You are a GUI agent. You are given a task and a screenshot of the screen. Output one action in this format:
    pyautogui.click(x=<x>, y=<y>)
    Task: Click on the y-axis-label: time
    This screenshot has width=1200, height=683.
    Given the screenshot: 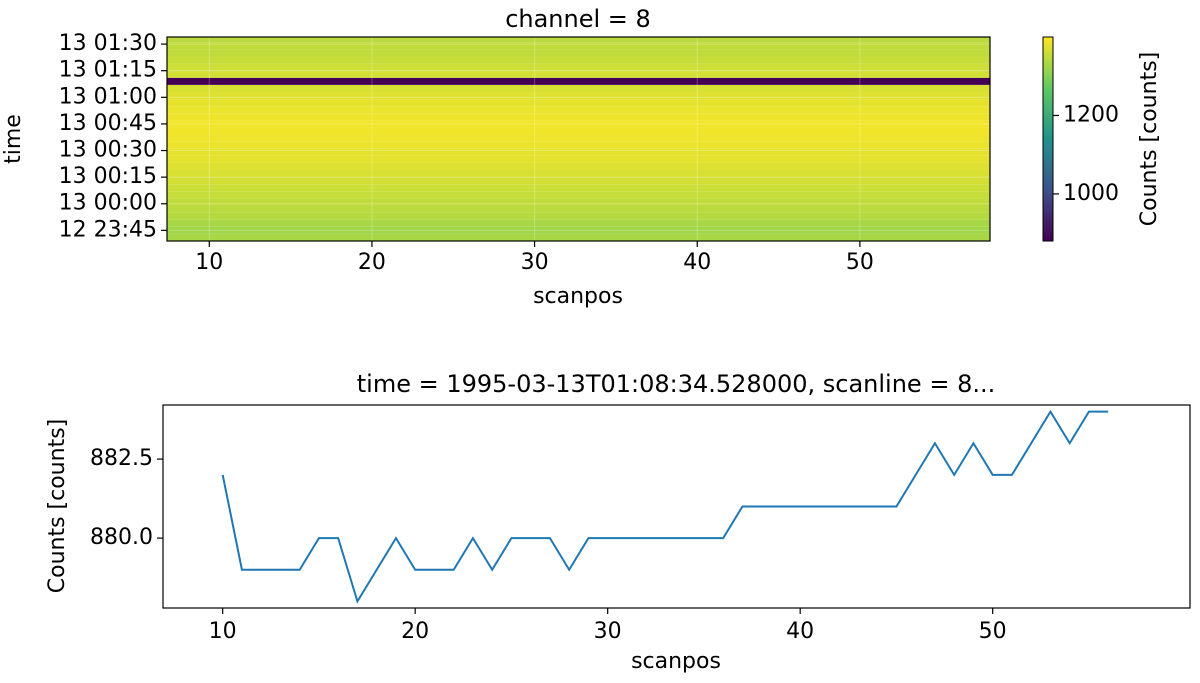 What is the action you would take?
    pyautogui.click(x=13, y=139)
    